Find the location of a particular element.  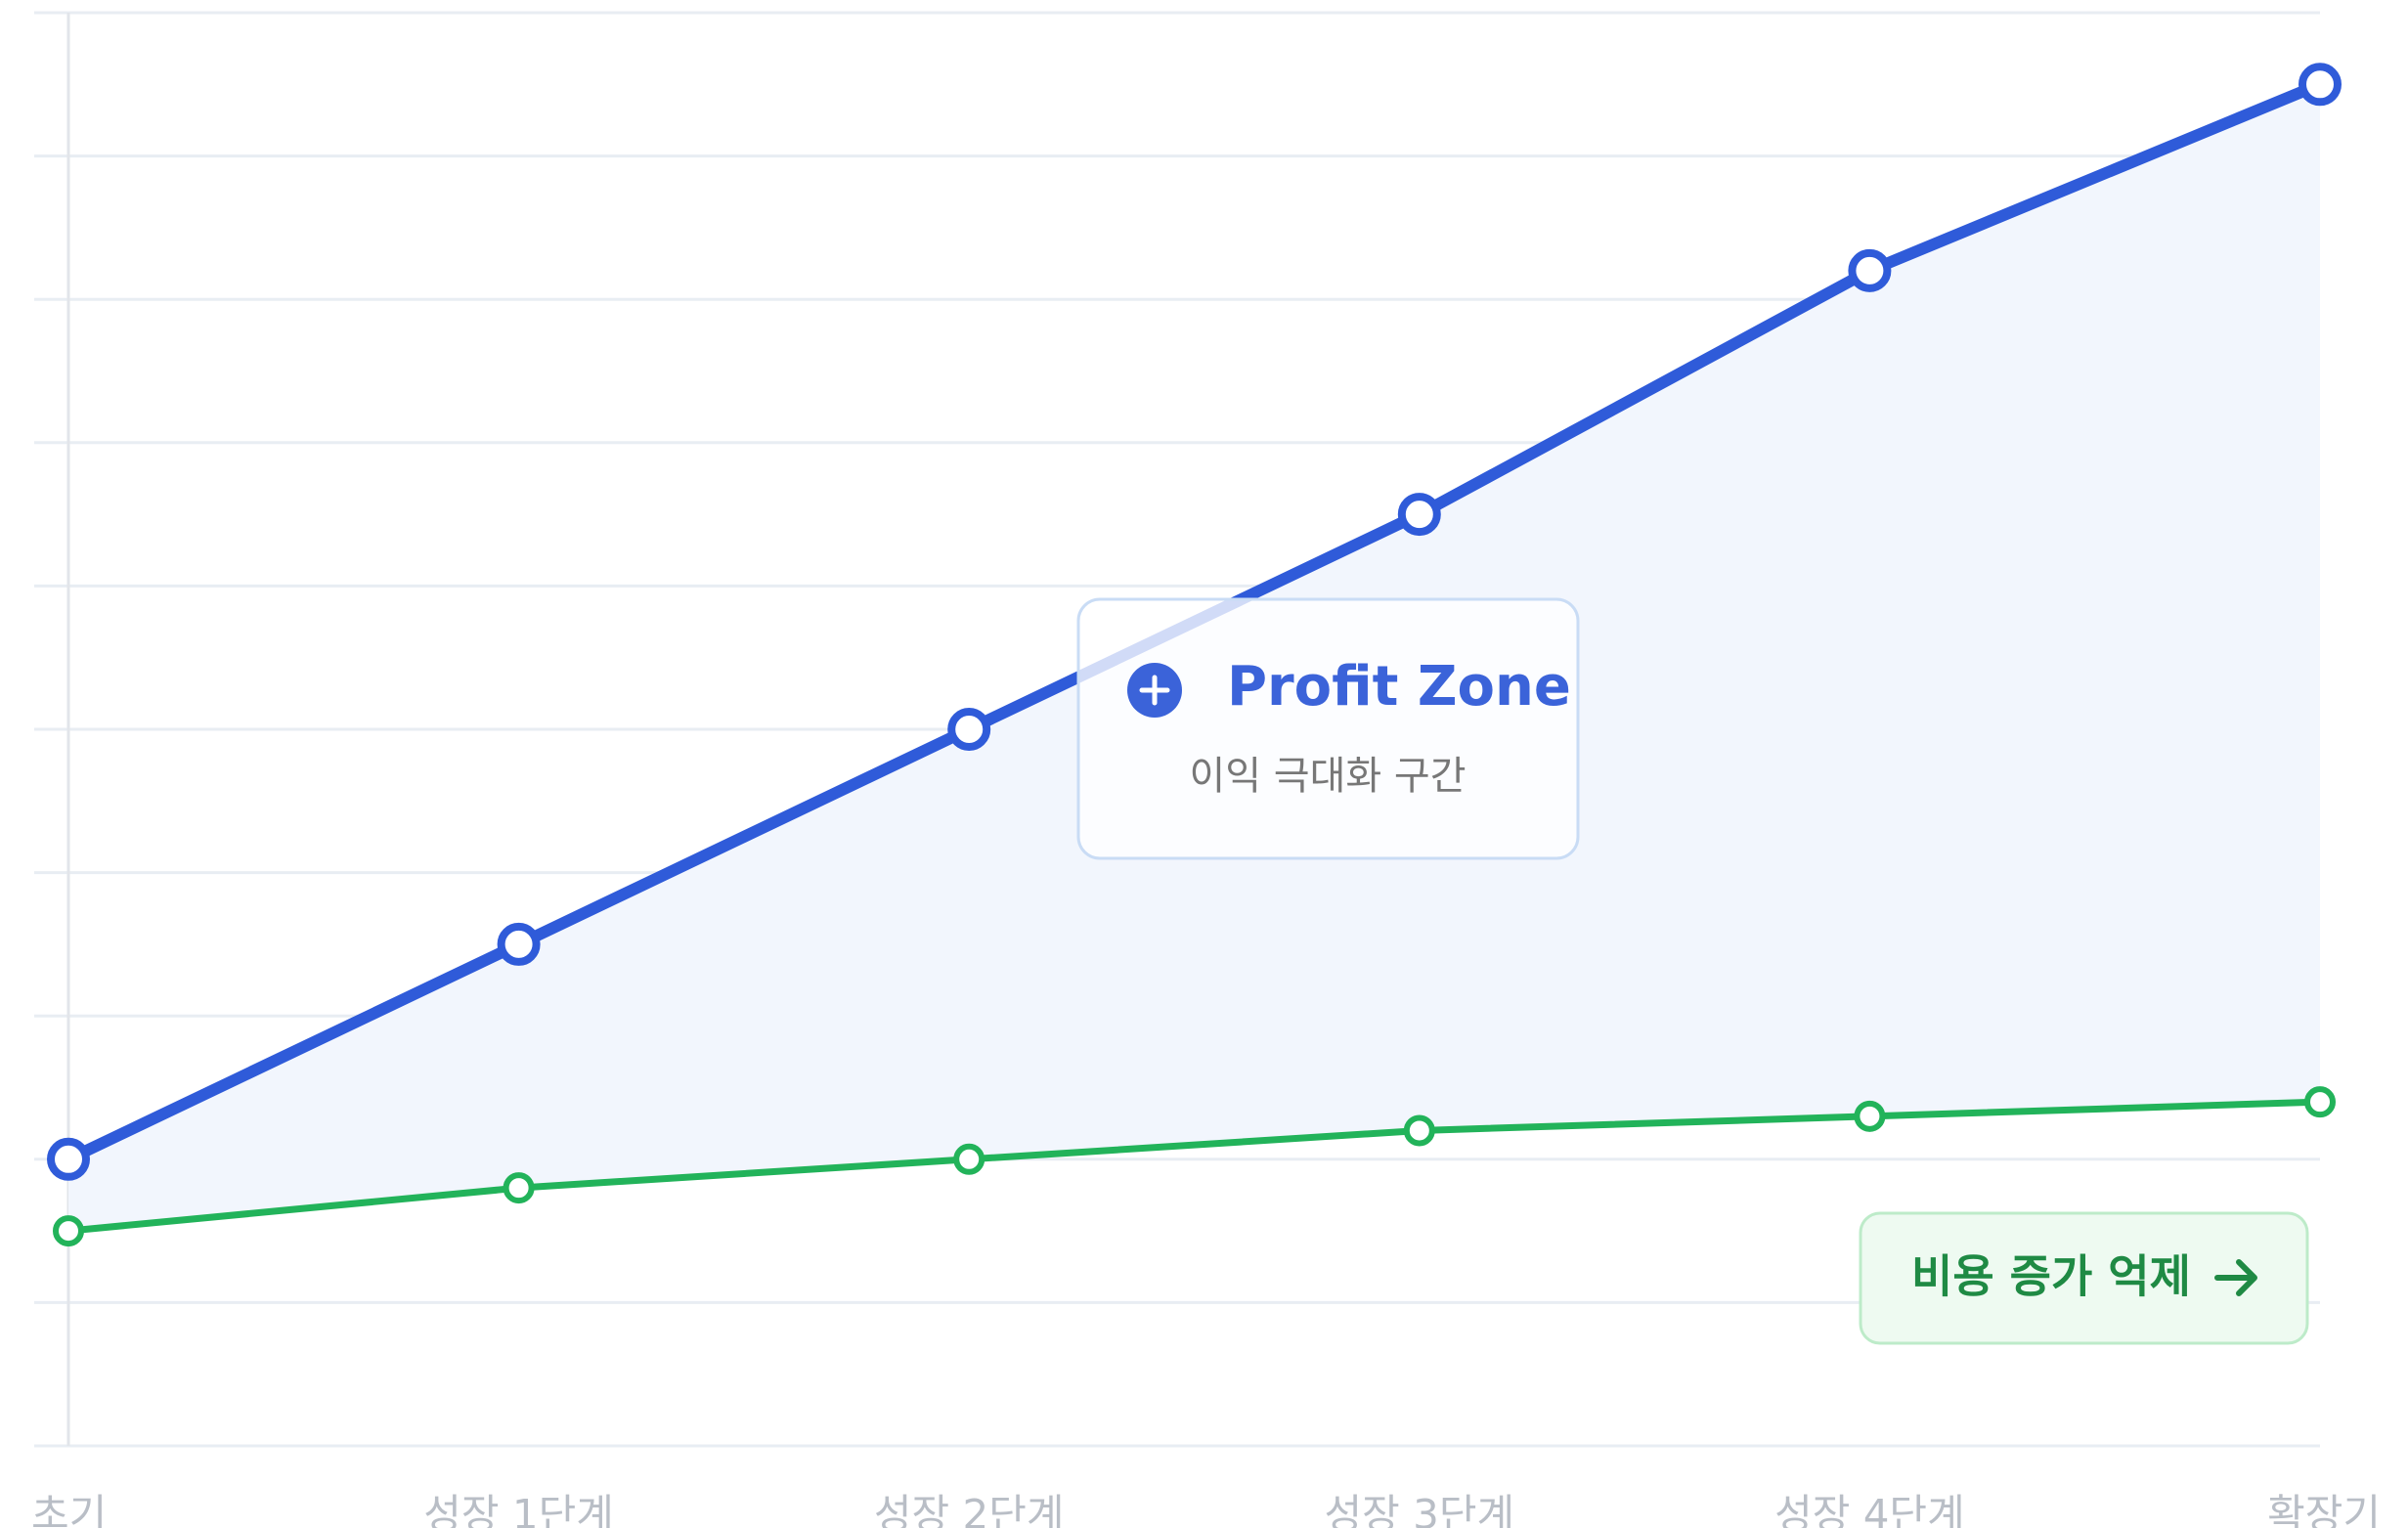

annotation-title: Profit Zone is located at coordinates (1399, 687).